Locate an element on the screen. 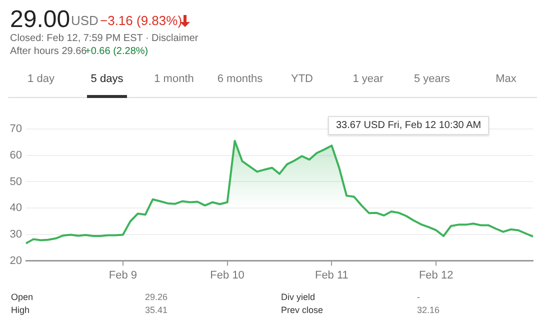 This screenshot has height=321, width=547. text: Max is located at coordinates (506, 79).